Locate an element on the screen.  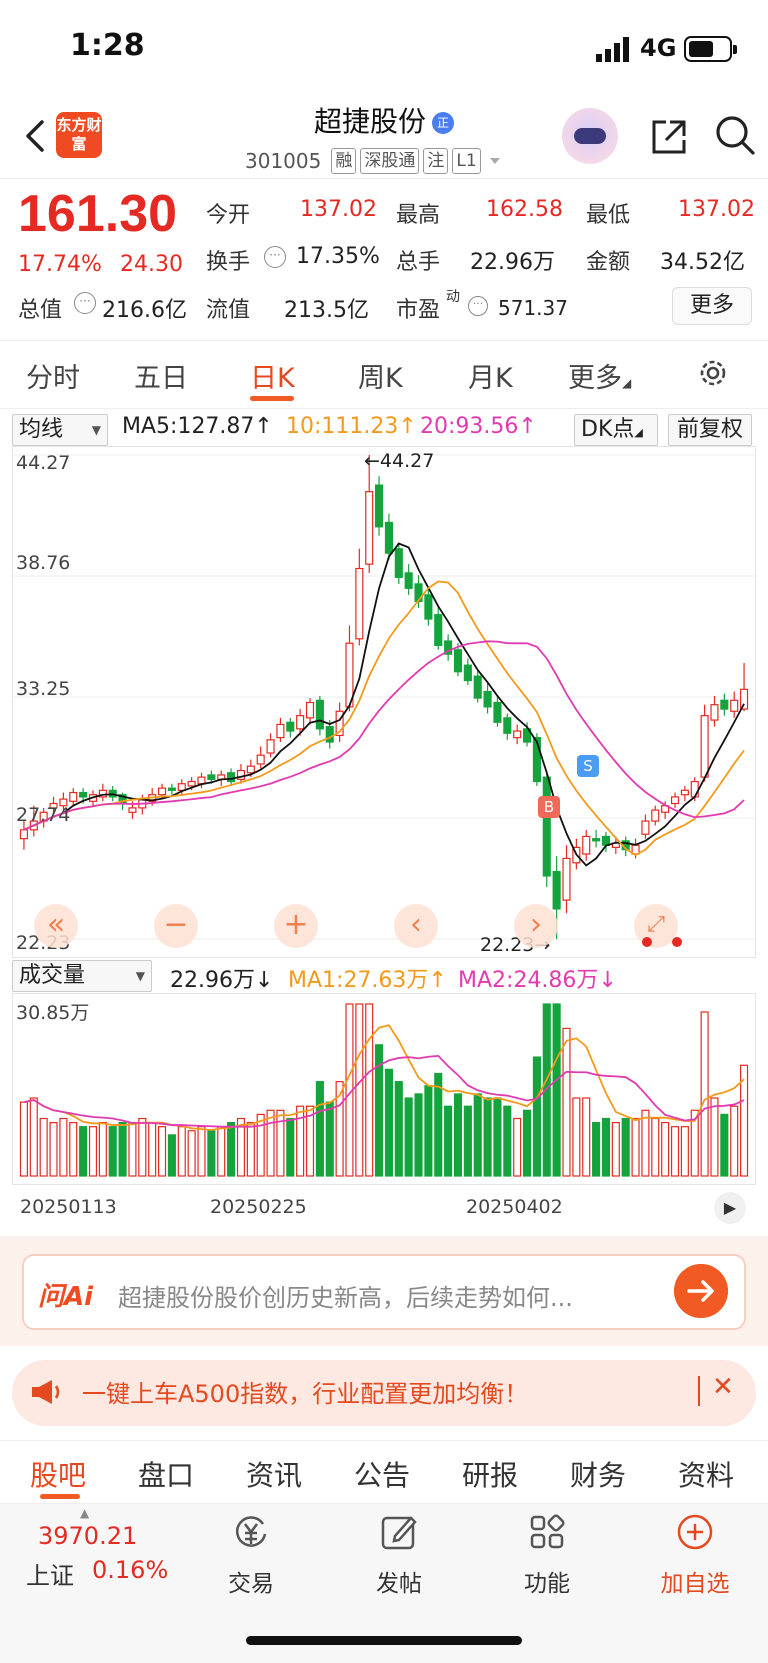
nav-trade: 交易 is located at coordinates (251, 1555).